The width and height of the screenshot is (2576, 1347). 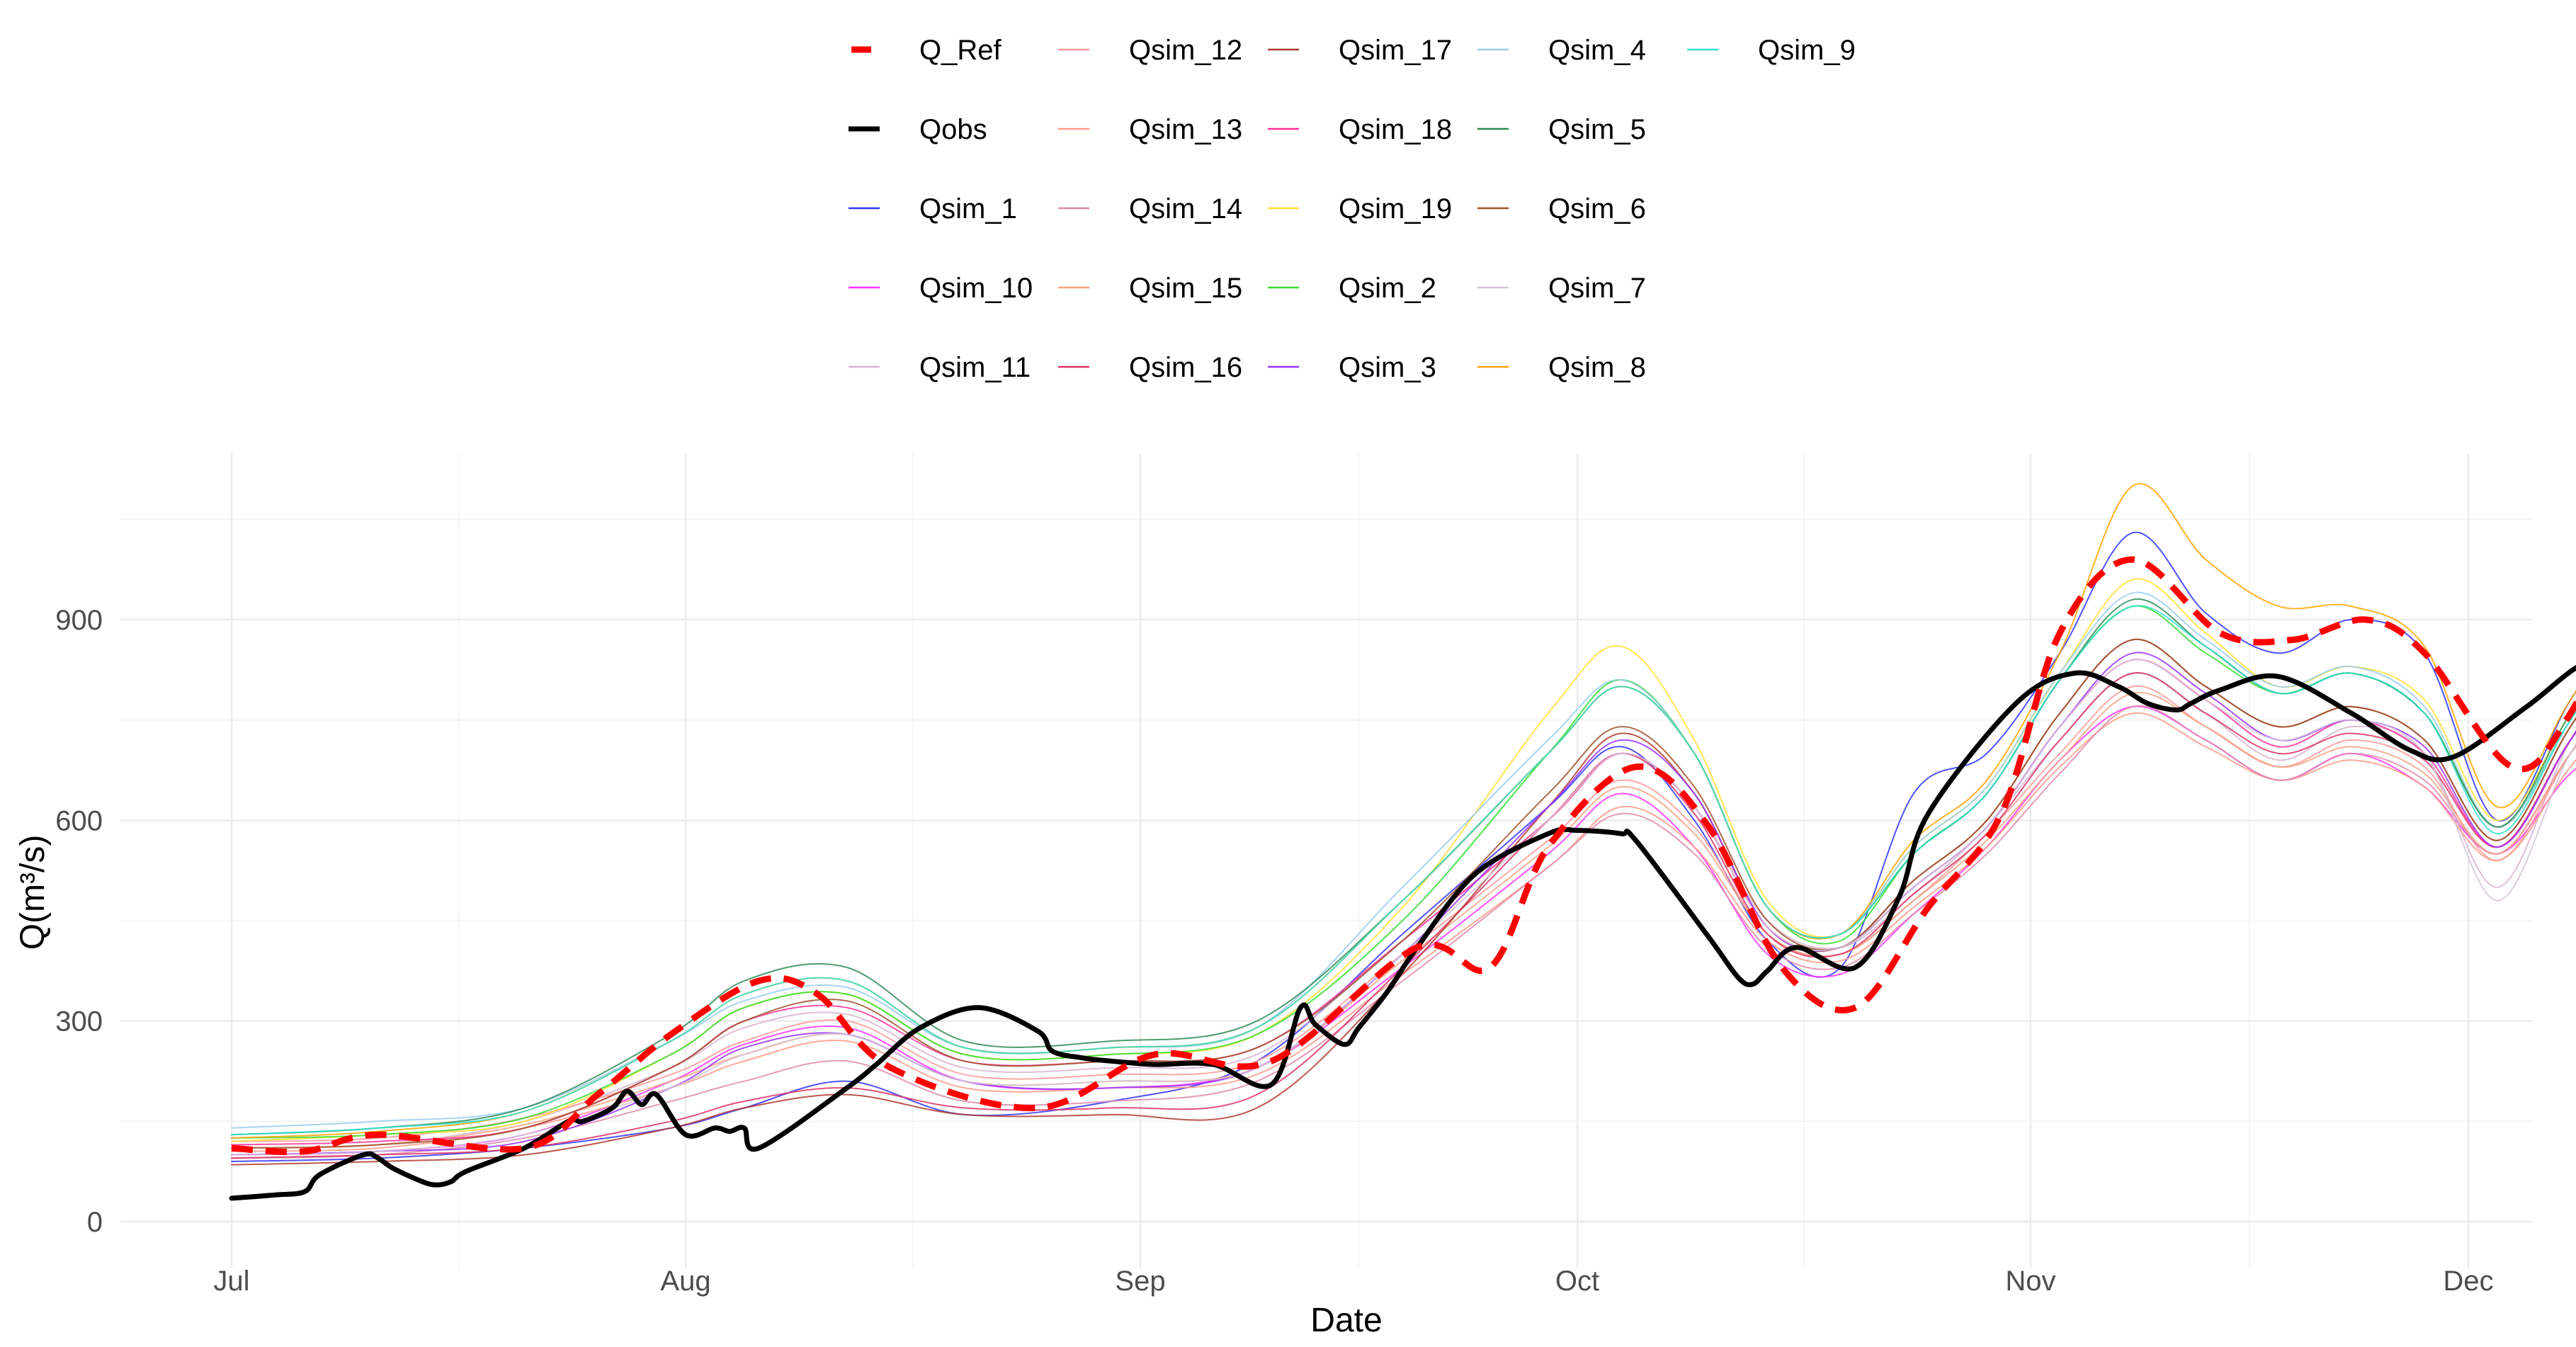 I want to click on legend-item-qsim-16: Qsim_16, so click(x=1150, y=368).